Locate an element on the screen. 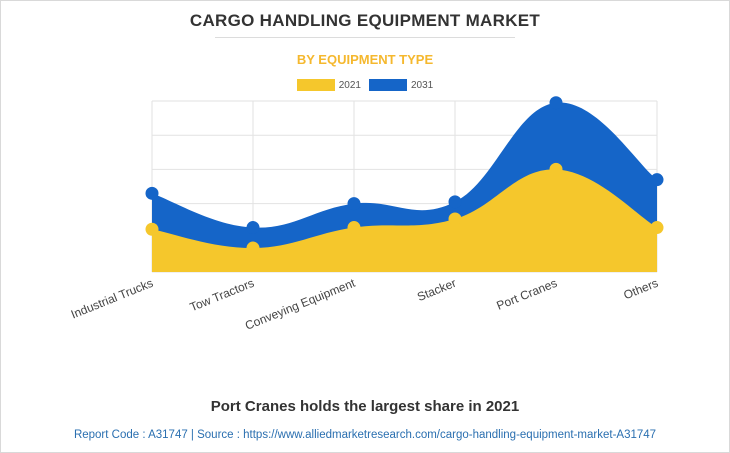 Image resolution: width=730 pixels, height=453 pixels. legend-label-2021: 2021 is located at coordinates (349, 85).